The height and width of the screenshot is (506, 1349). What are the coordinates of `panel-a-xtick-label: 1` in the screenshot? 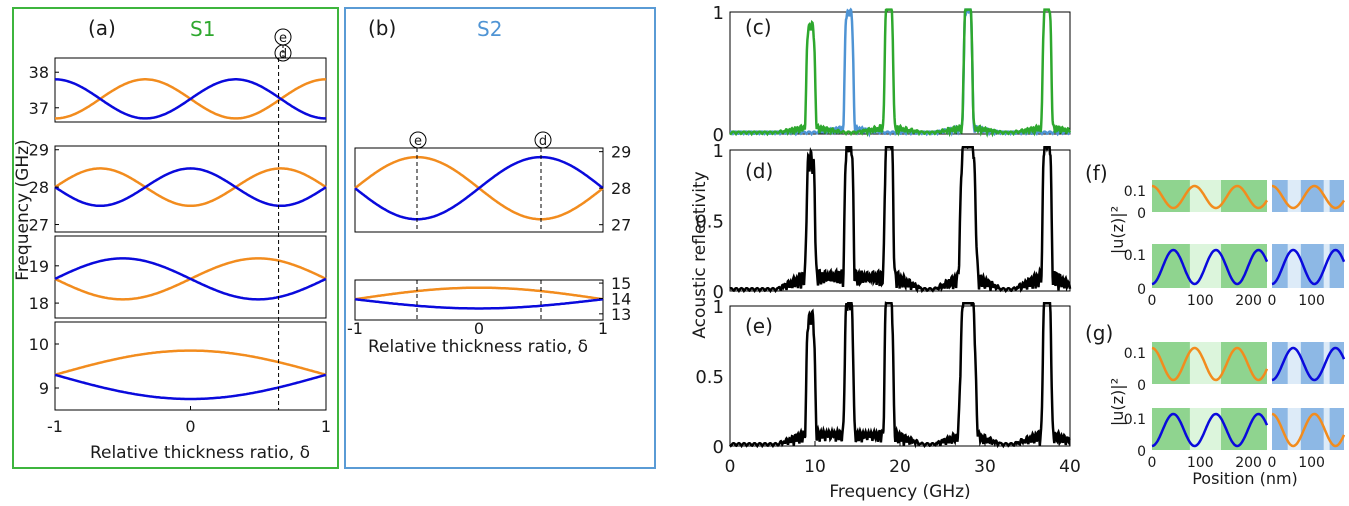 It's located at (326, 426).